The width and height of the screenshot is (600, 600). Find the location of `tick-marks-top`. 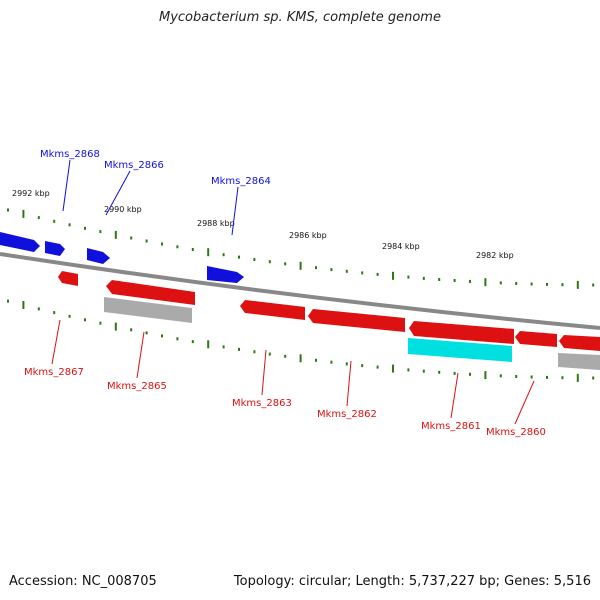

tick-marks-top is located at coordinates (301, 248).